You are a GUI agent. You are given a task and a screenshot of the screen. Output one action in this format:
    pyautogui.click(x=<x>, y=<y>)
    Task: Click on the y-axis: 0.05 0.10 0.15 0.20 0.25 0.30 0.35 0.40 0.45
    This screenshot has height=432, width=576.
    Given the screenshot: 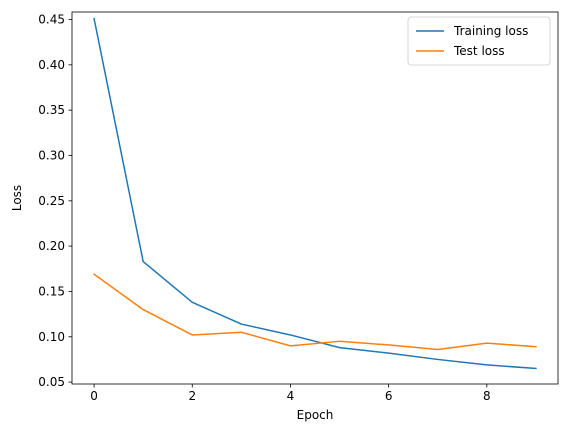 What is the action you would take?
    pyautogui.click(x=55, y=201)
    